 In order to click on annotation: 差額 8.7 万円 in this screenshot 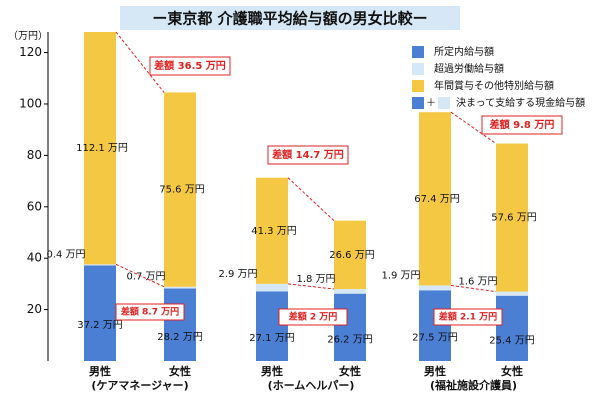, I will do `click(150, 312)`.